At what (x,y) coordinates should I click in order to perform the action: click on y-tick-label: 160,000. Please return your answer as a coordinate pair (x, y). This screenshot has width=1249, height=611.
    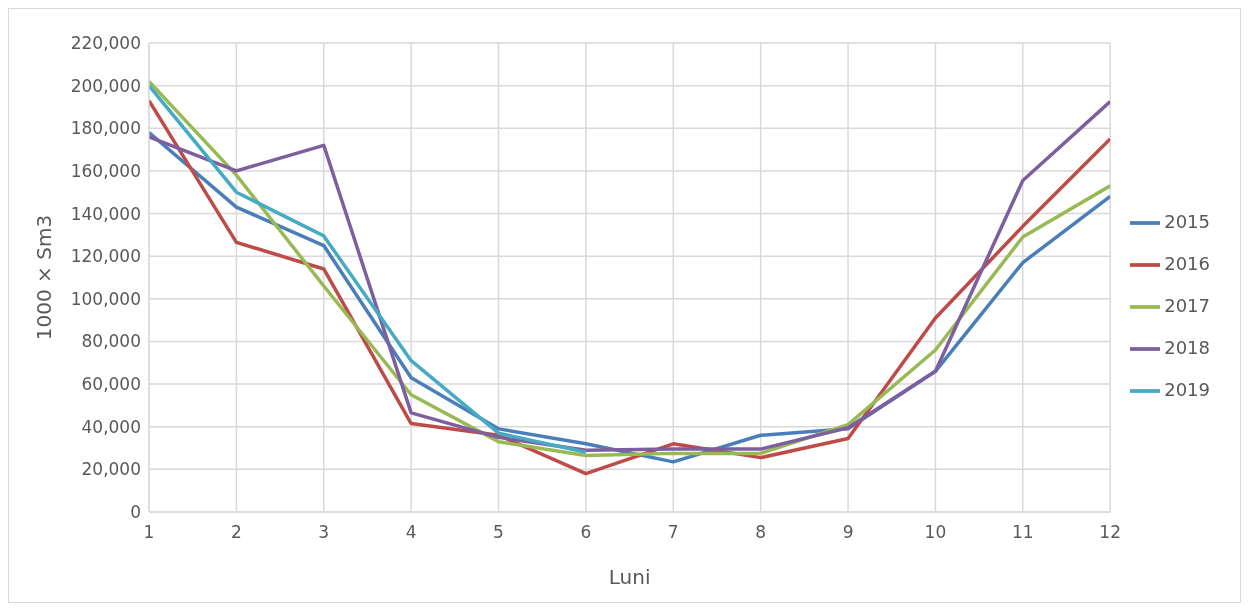
    Looking at the image, I should click on (105, 170).